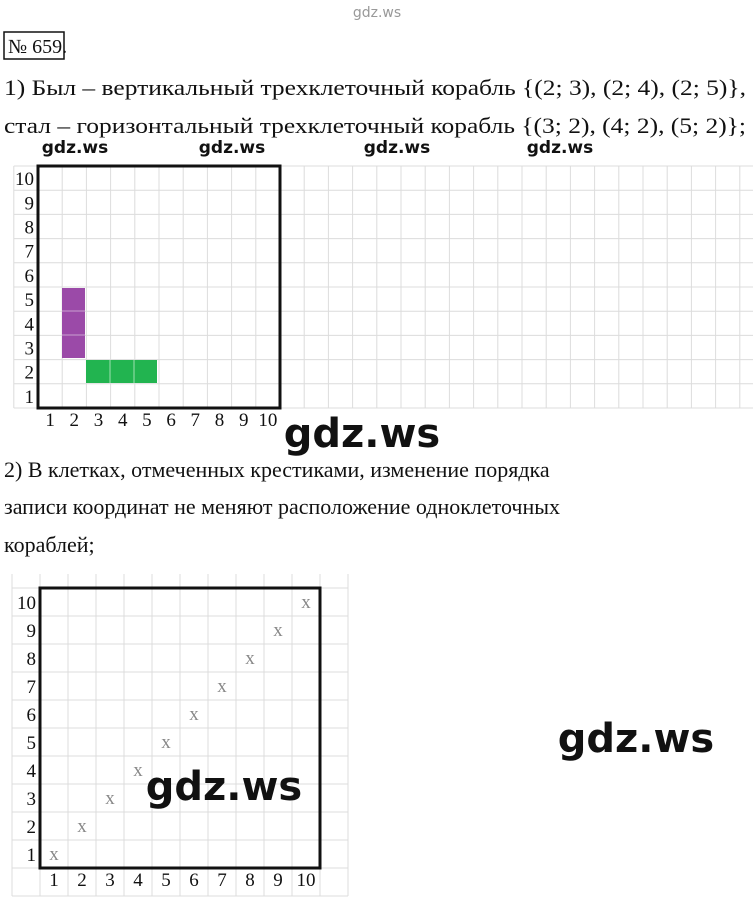  Describe the element at coordinates (37, 47) in the screenshot. I see `task-number: № 659.` at that location.